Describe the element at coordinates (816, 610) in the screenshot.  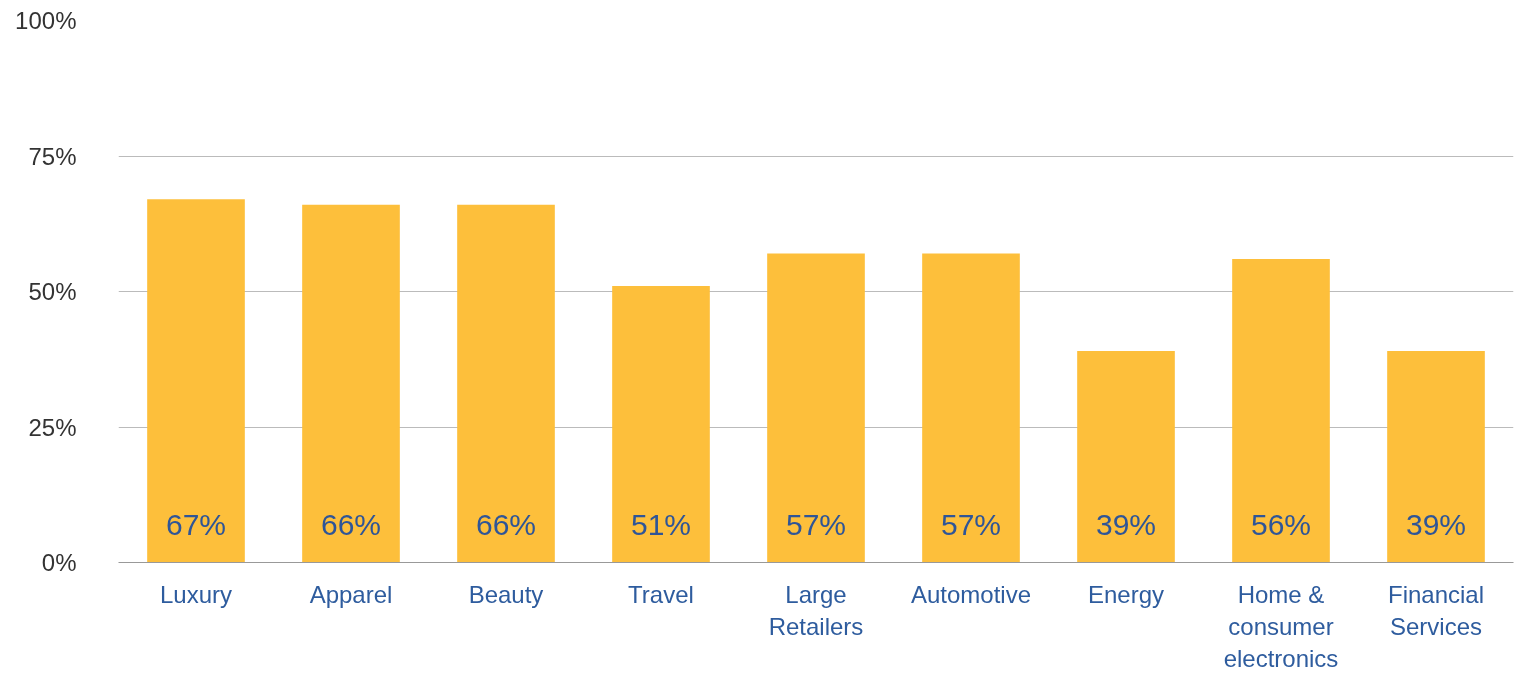
I see `x-tick-label: Large Retailers` at that location.